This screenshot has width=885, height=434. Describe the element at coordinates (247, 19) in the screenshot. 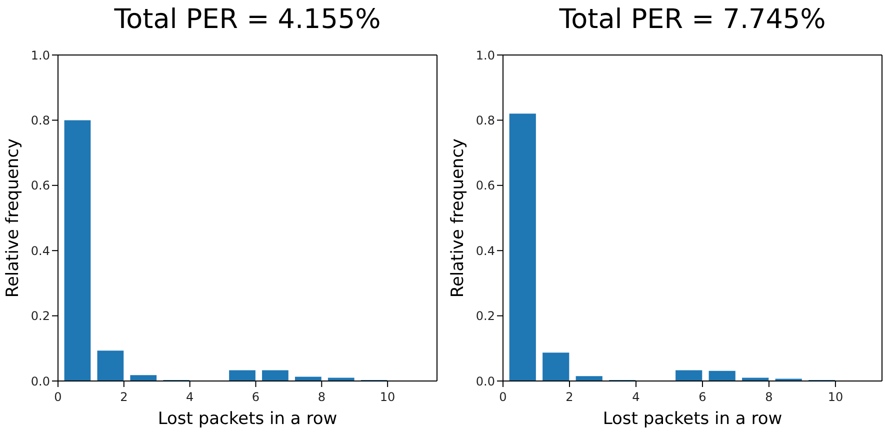

I see `chart-title: Total PER = 4.155%` at that location.